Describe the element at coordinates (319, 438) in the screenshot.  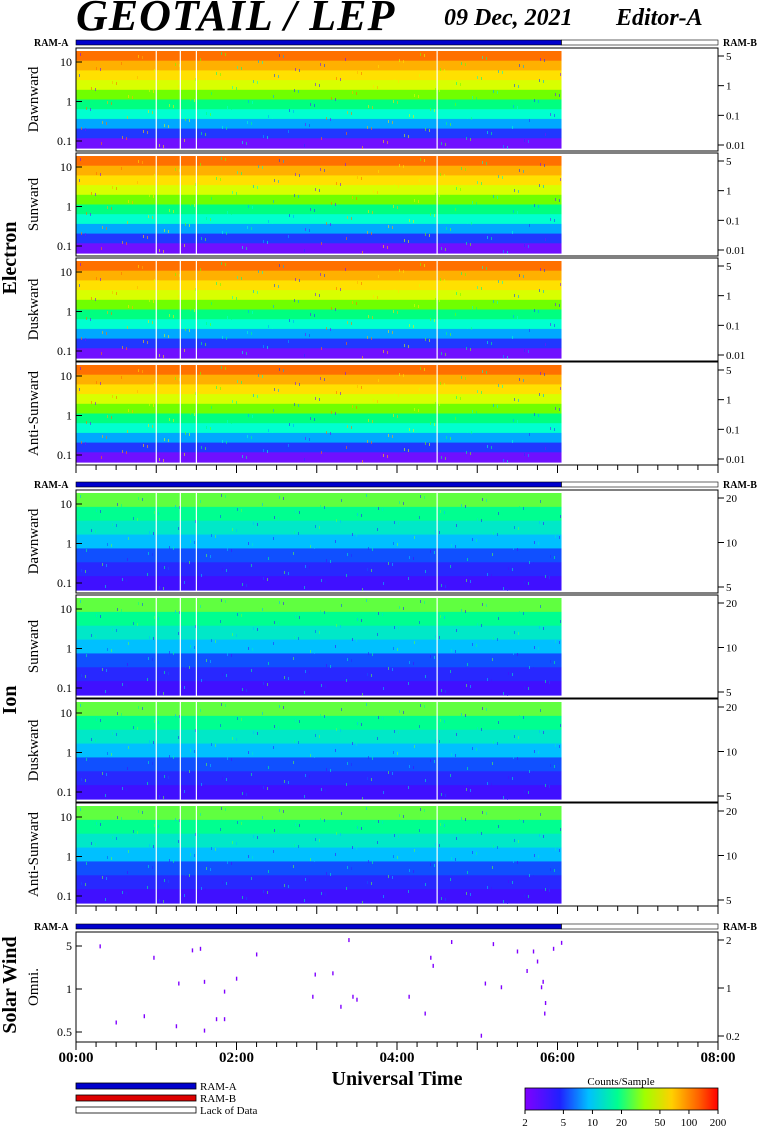
I see `electron-anti-sunward-energy-band` at that location.